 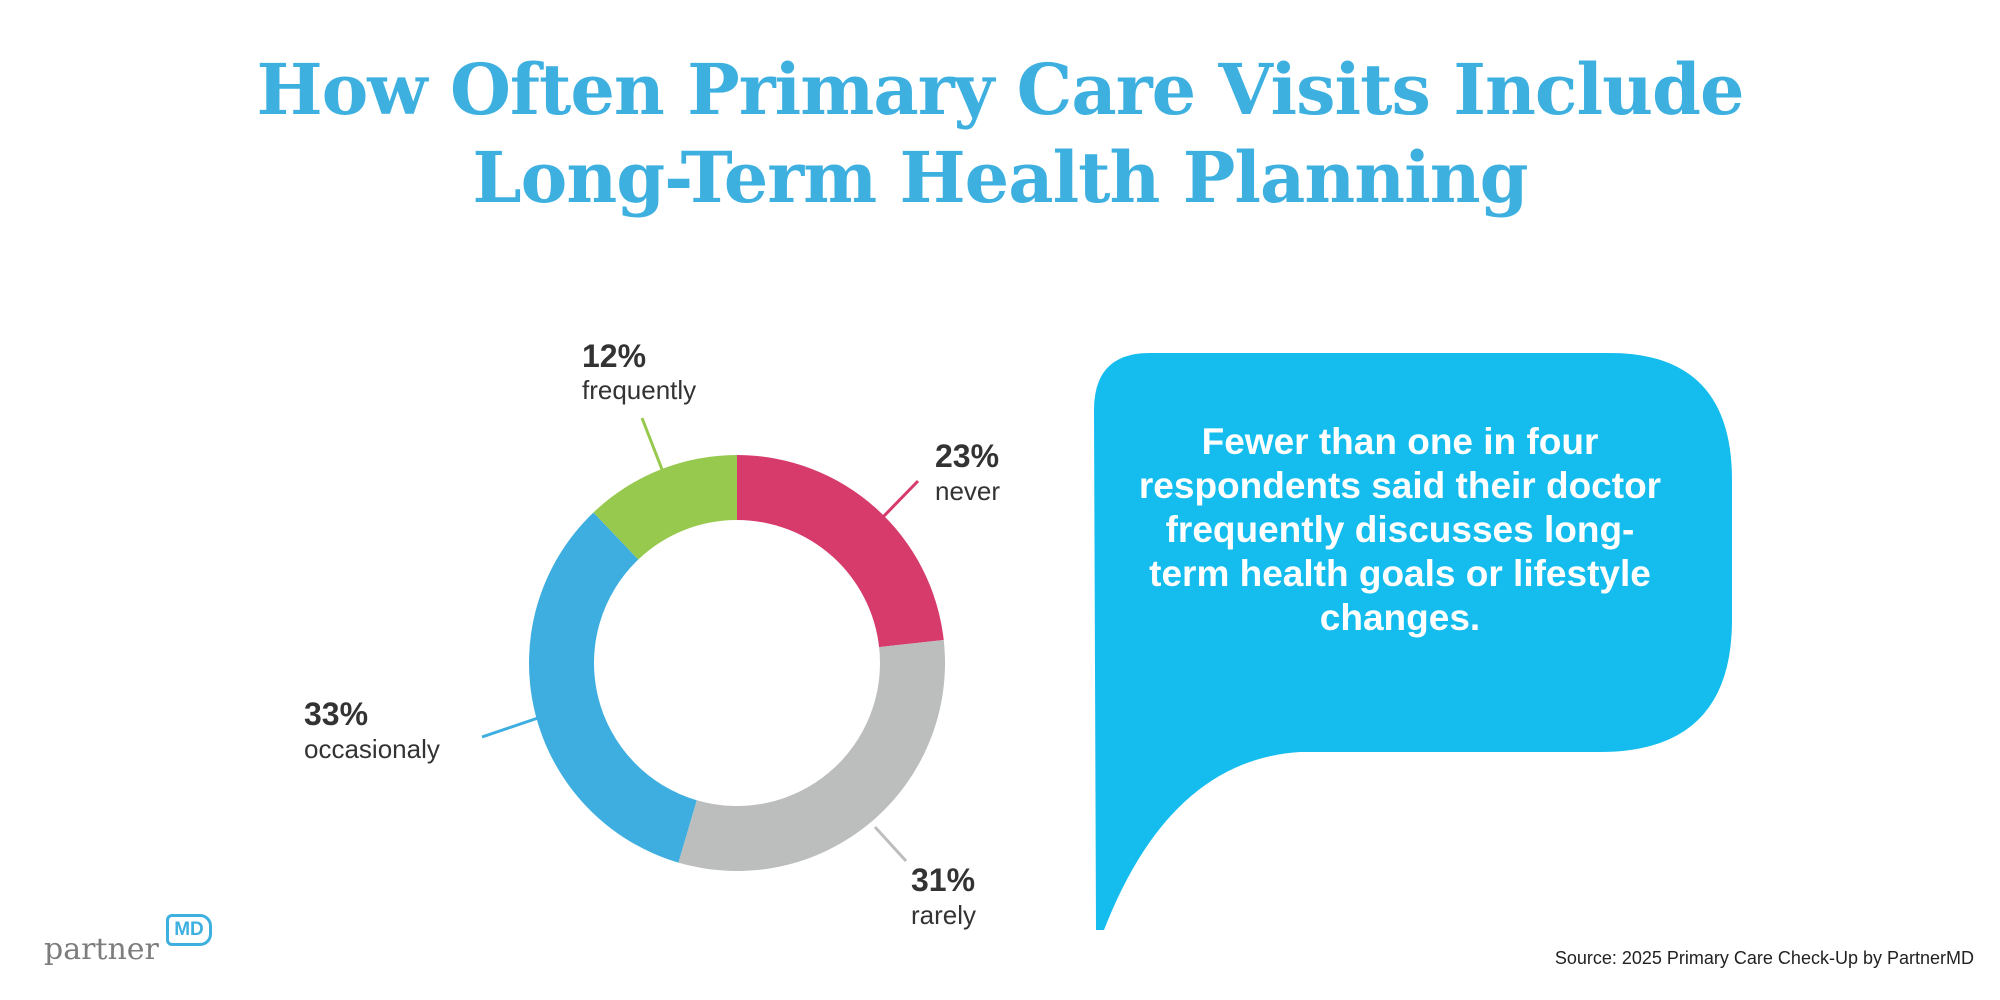 What do you see at coordinates (1000, 177) in the screenshot?
I see `chart-title-line-2: Long-Term Health Planning` at bounding box center [1000, 177].